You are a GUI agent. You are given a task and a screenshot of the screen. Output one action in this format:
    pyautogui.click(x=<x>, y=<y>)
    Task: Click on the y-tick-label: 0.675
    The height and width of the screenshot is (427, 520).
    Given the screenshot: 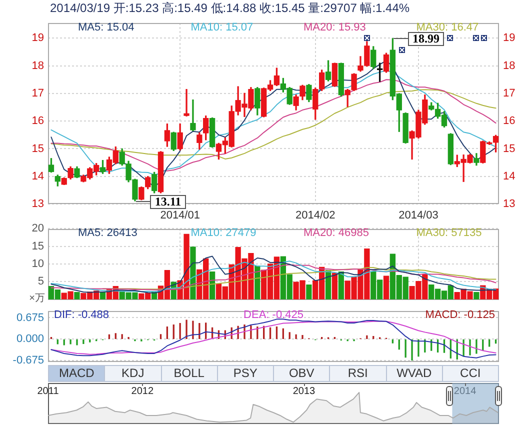 What is the action you would take?
    pyautogui.click(x=30, y=318)
    